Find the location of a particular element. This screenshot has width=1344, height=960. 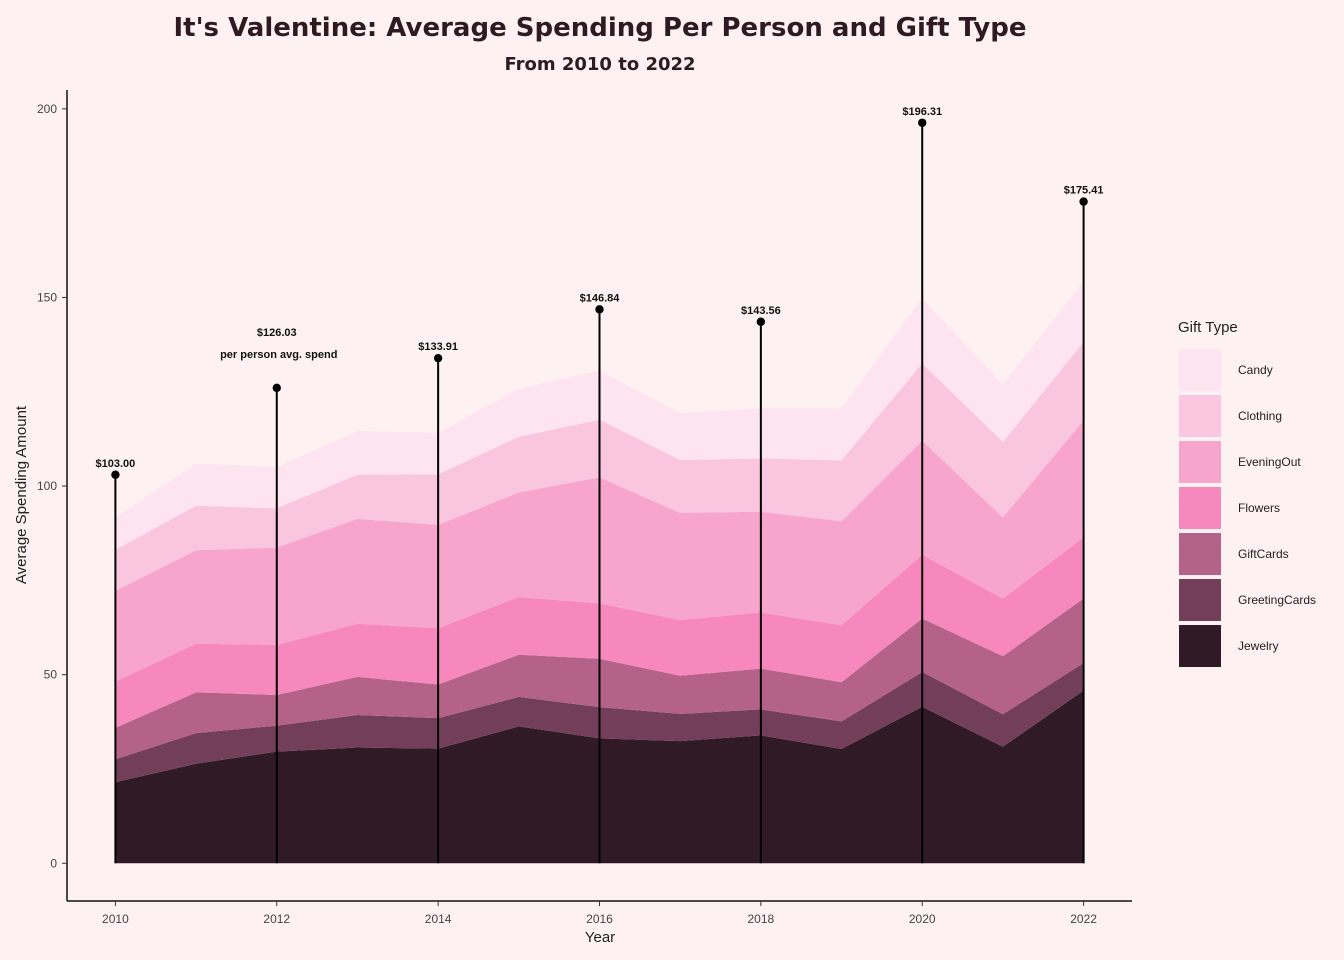

legend-item-label: Candy is located at coordinates (1255, 370).